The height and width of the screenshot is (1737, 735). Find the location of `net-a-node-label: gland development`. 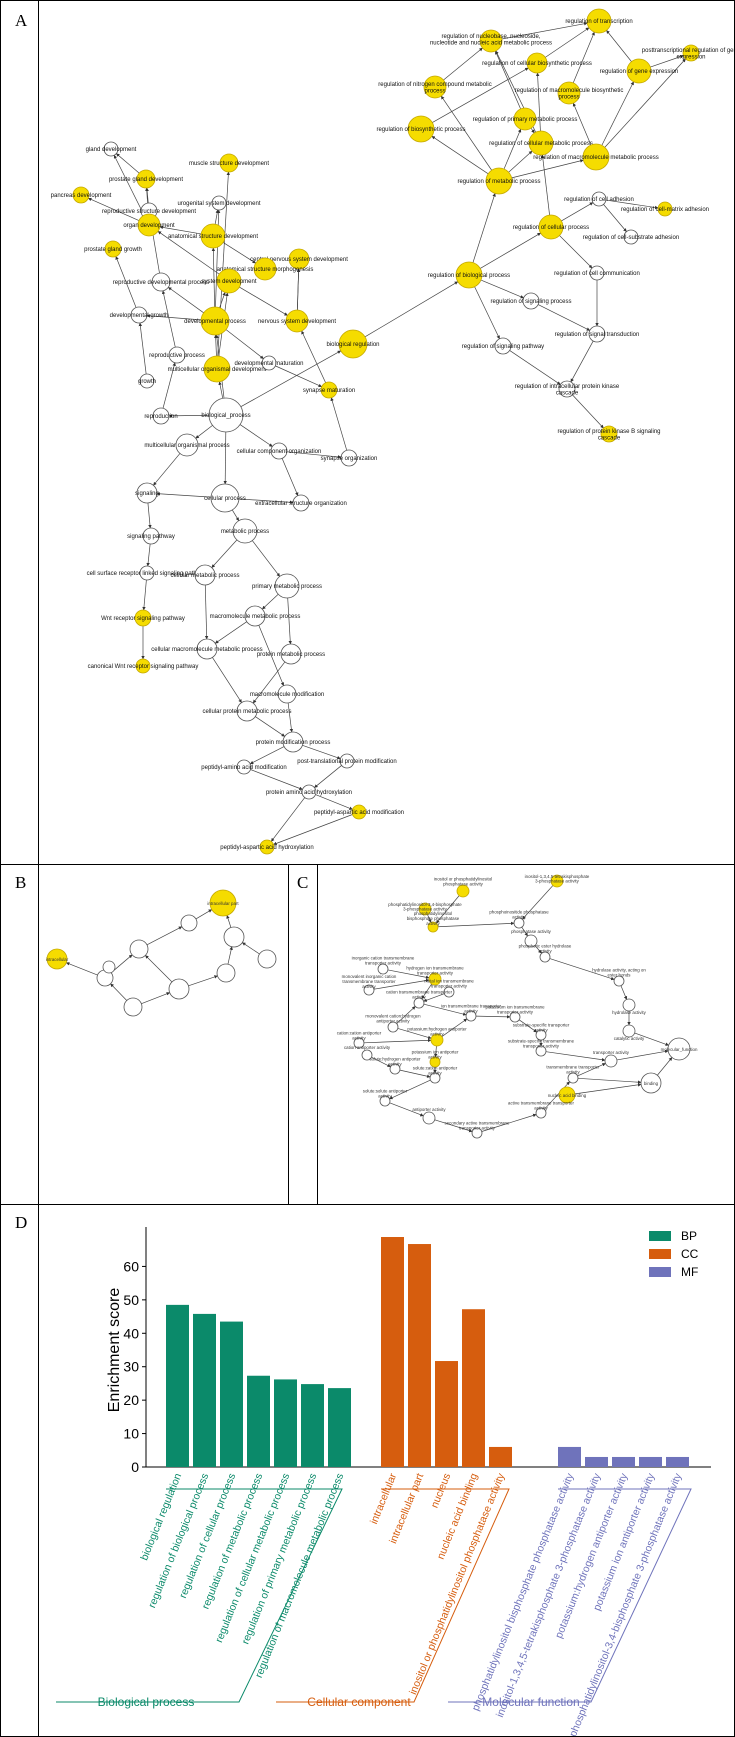

net-a-node-label: gland development is located at coordinates (111, 150).